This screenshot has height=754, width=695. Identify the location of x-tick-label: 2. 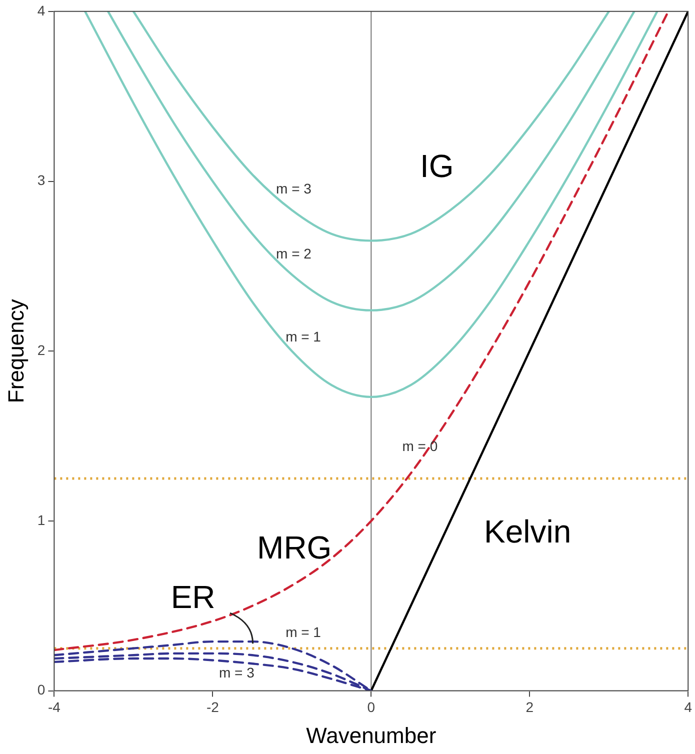
(530, 707).